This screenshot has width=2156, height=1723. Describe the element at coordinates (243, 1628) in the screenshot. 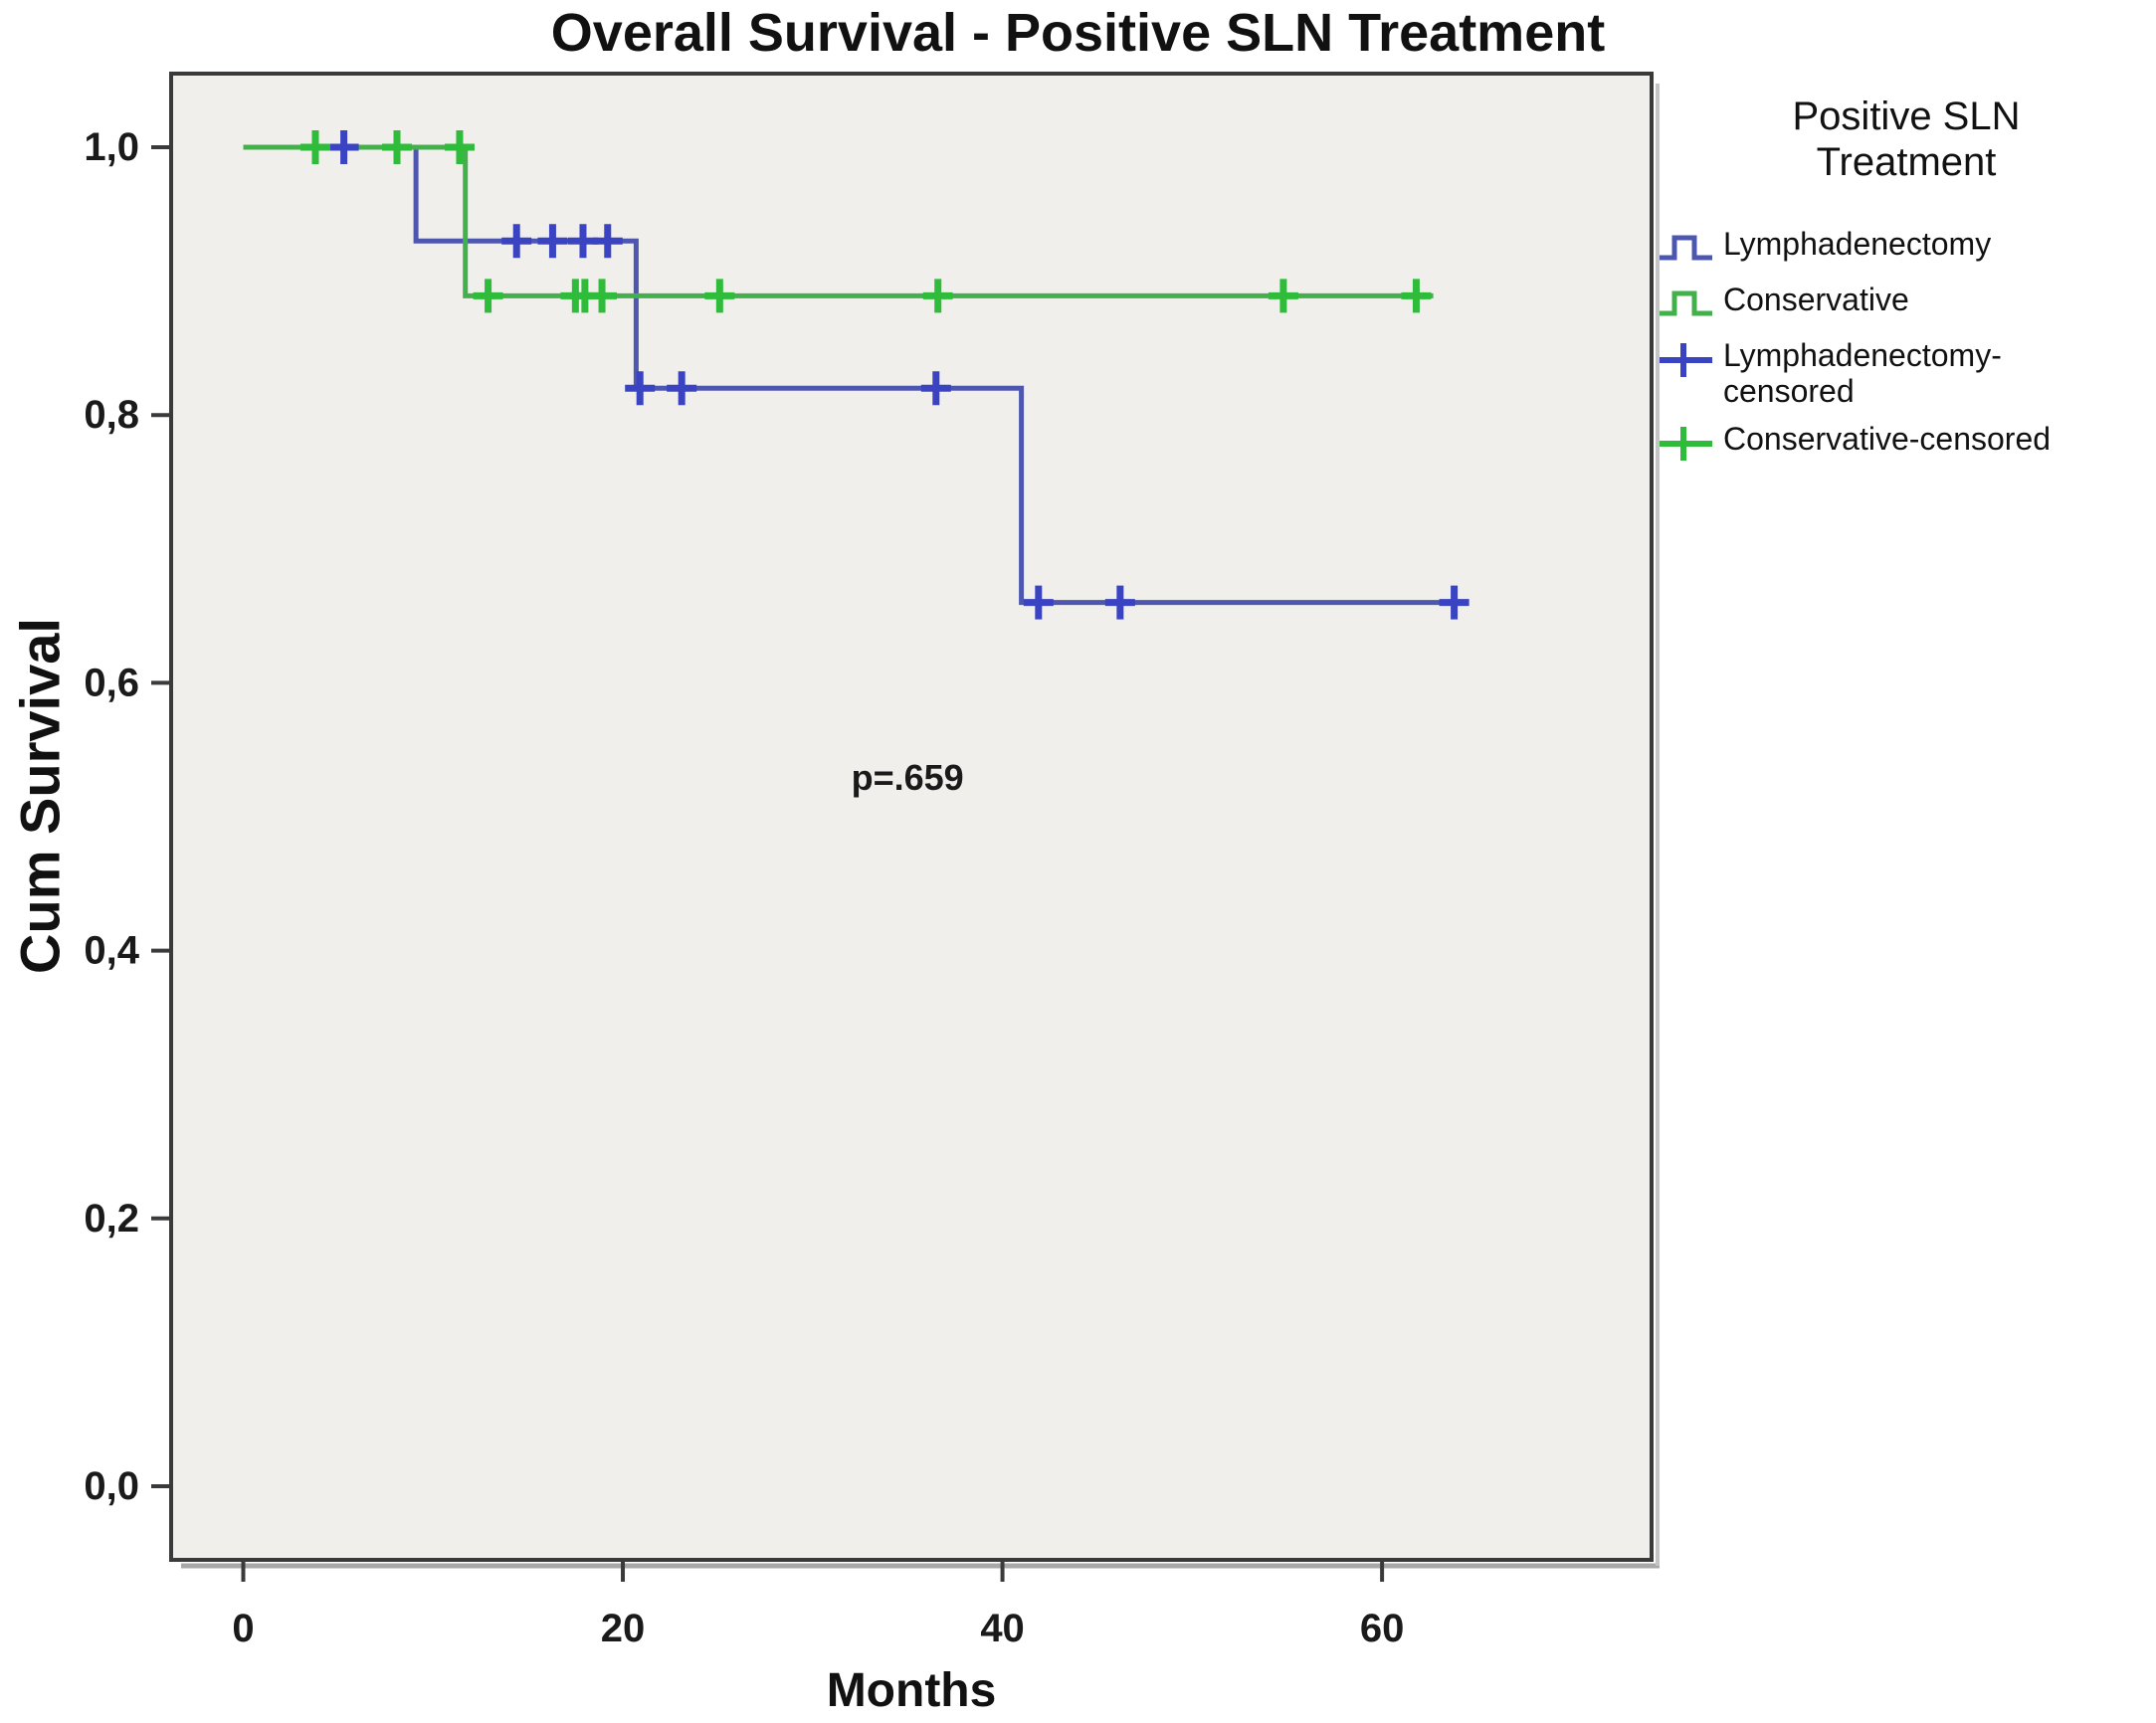

I see `x-tick-label: 0` at that location.